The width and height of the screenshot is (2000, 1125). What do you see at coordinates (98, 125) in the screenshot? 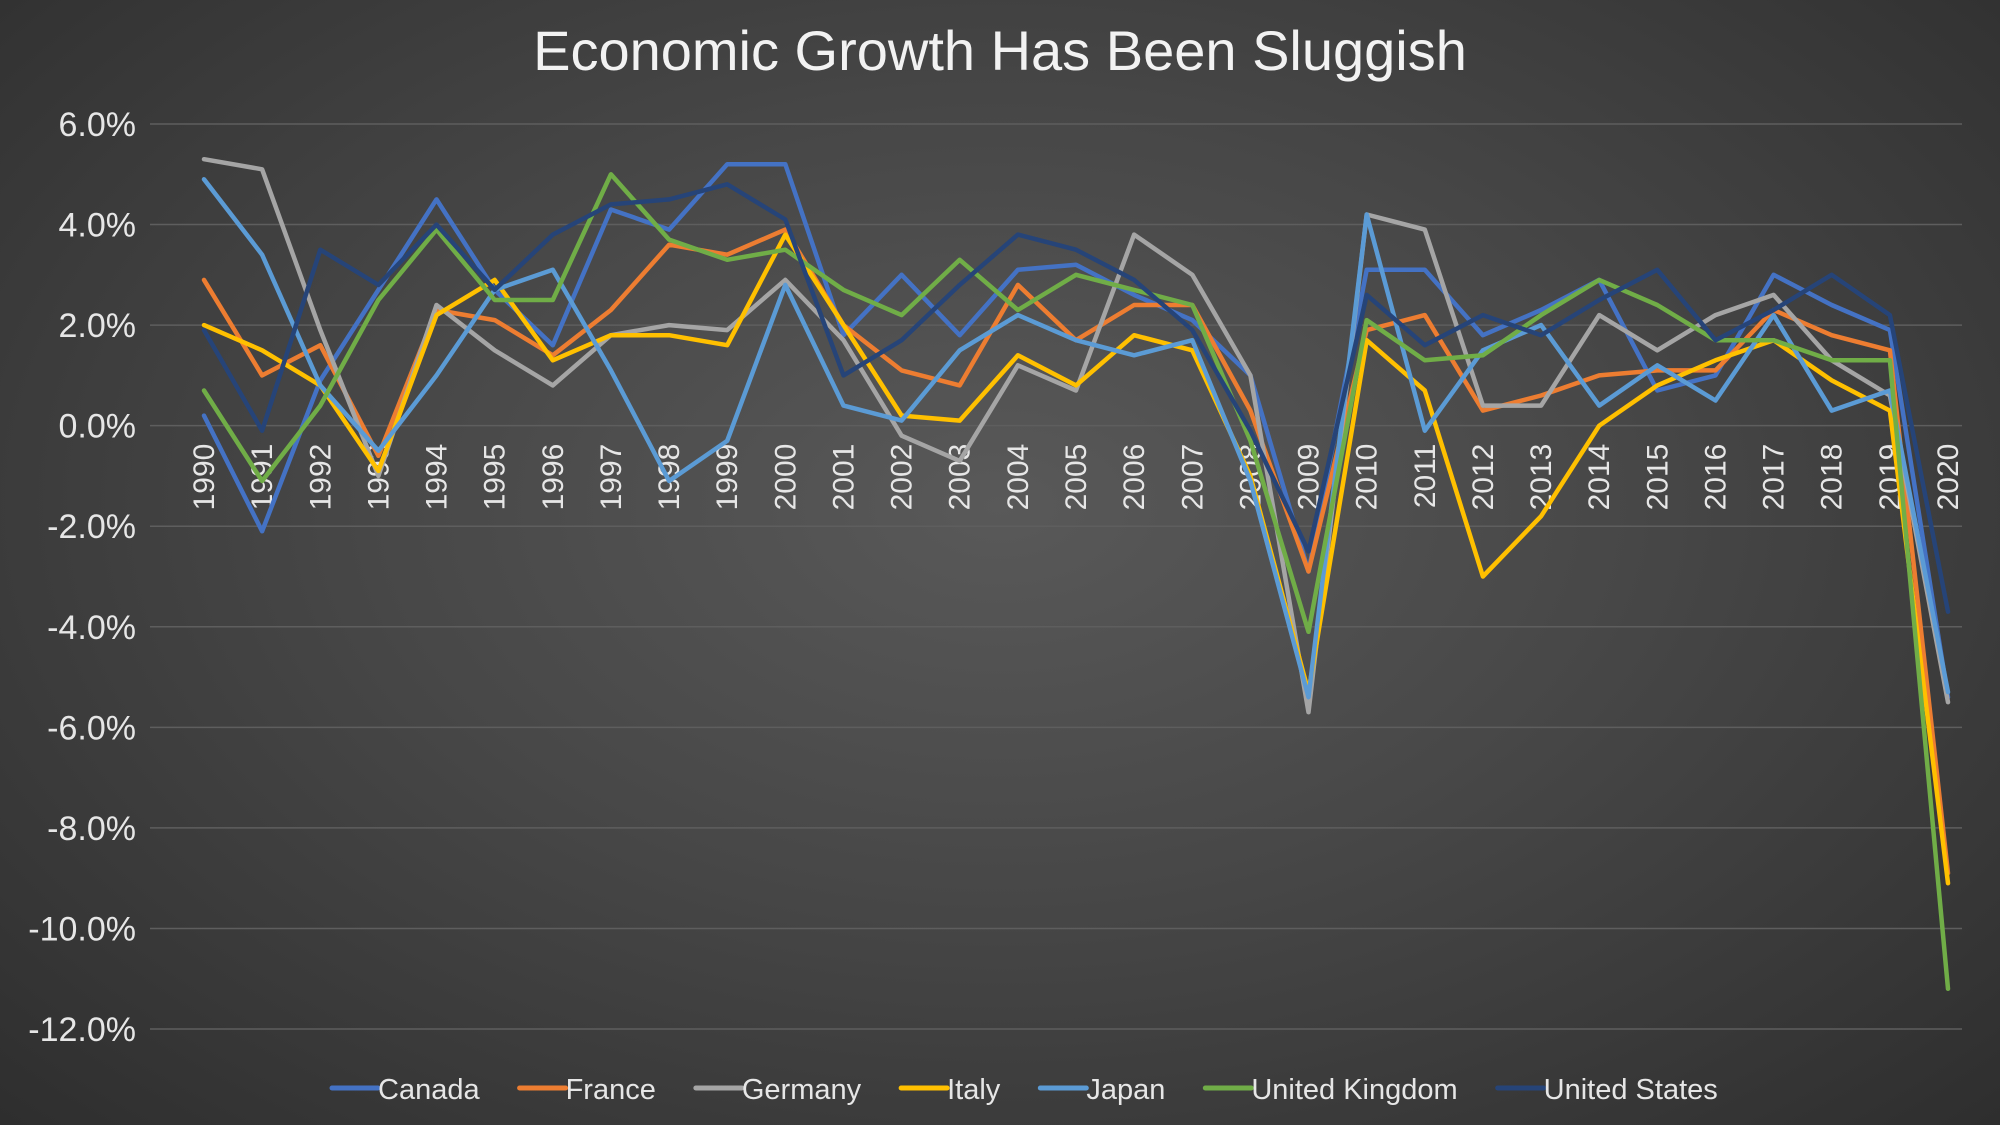
I see `y-tick-label: 6.0%` at bounding box center [98, 125].